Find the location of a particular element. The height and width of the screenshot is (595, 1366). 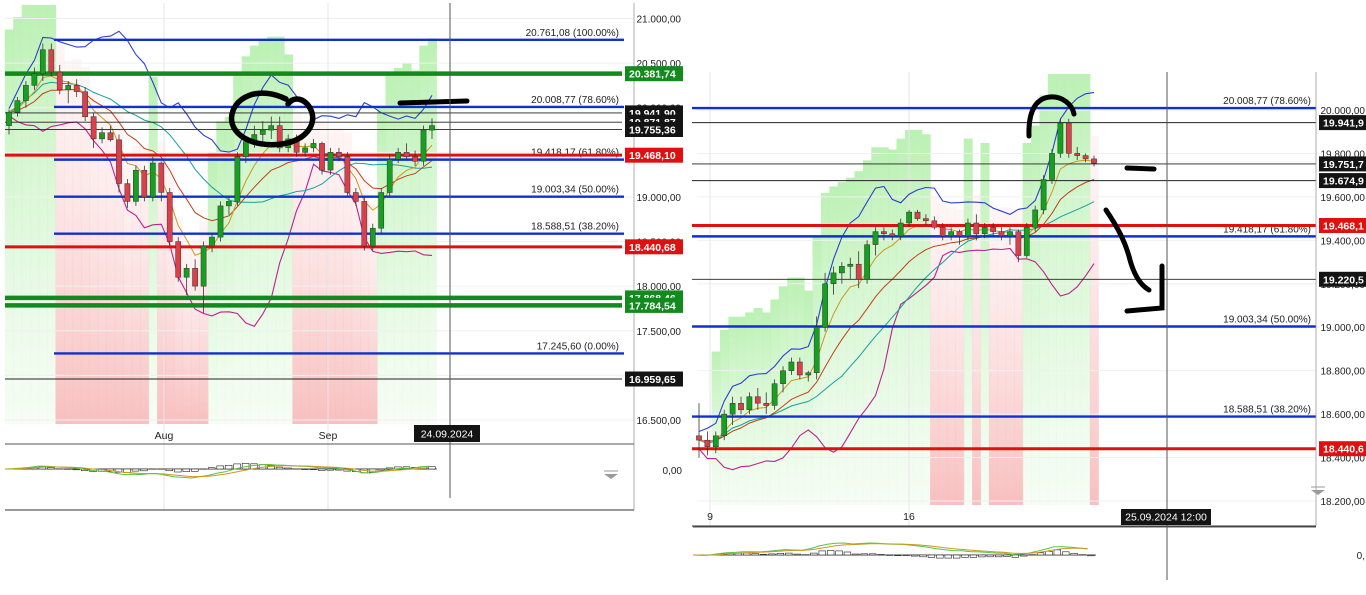

scroll-arrow-icon is located at coordinates (1318, 492).